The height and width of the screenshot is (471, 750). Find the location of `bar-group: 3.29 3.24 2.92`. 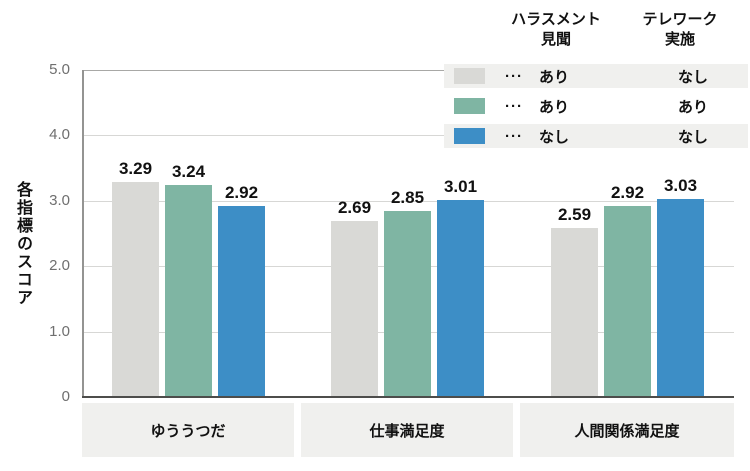

bar-group: 3.29 3.24 2.92 is located at coordinates (188, 233).